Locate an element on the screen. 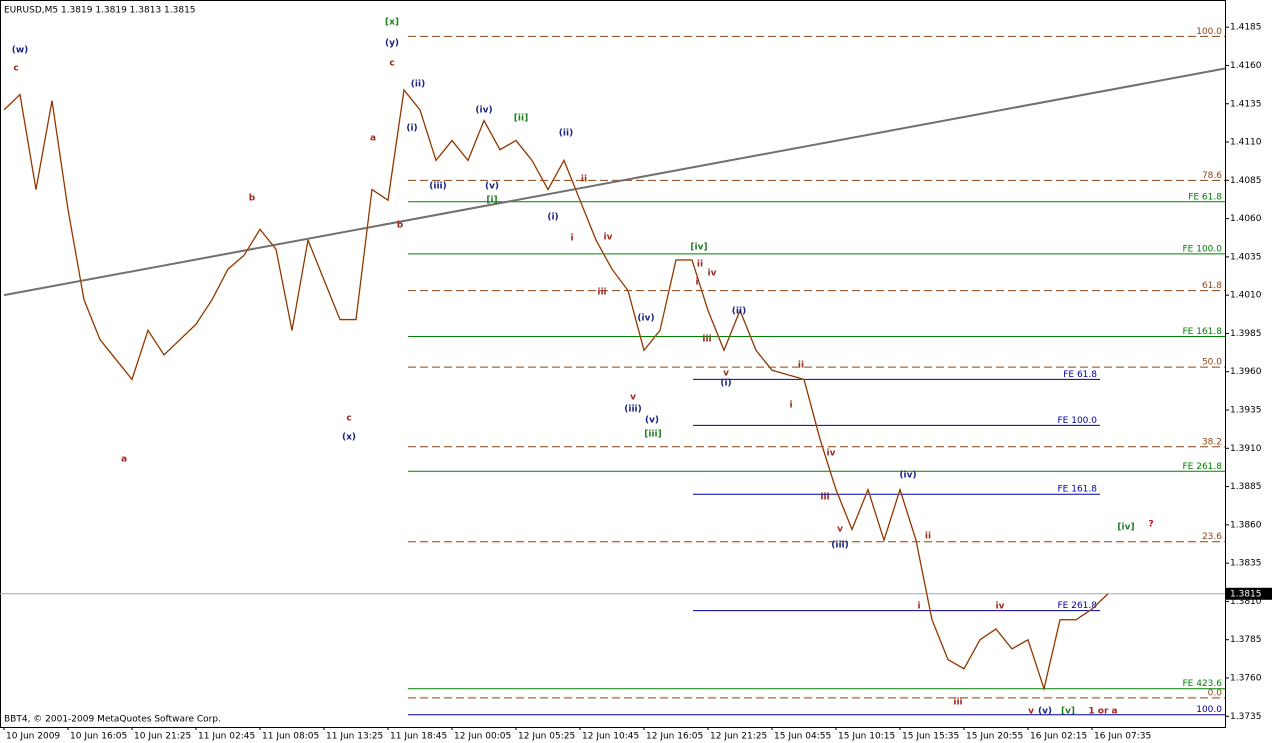 Image resolution: width=1274 pixels, height=743 pixels. level-label: 38.2 is located at coordinates (1212, 442).